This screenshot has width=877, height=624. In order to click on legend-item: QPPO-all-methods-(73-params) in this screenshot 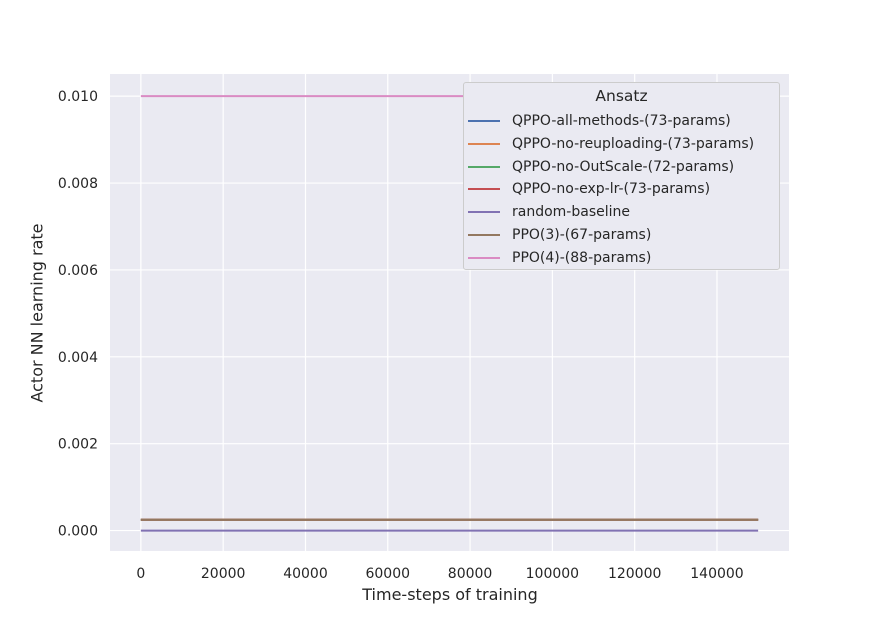, I will do `click(599, 121)`.